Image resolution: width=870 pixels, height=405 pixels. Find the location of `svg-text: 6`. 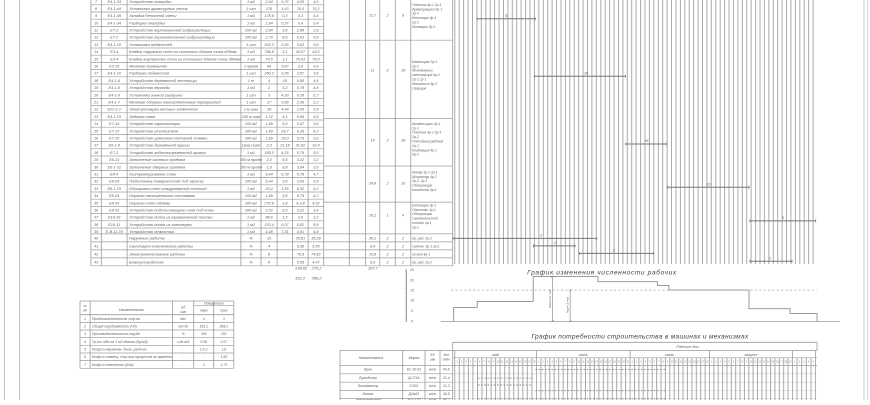

svg-text: 6 is located at coordinates (269, 262).